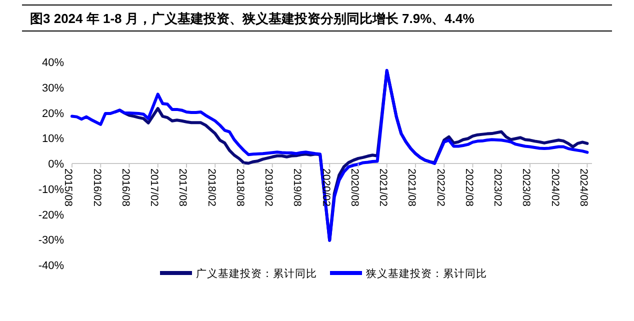  I want to click on y-tick-label: 40%, so click(53, 63).